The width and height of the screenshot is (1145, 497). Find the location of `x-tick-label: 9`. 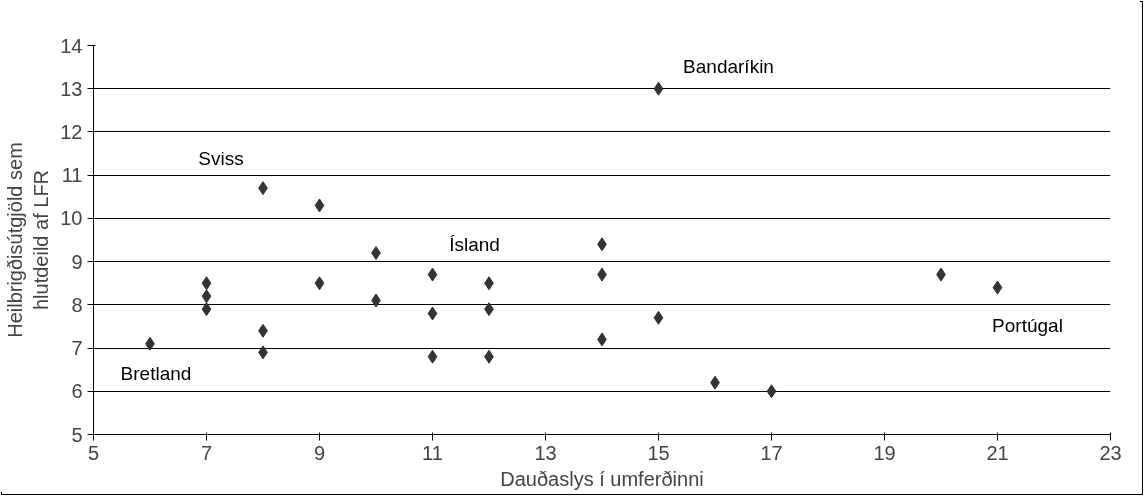

x-tick-label: 9 is located at coordinates (319, 452).